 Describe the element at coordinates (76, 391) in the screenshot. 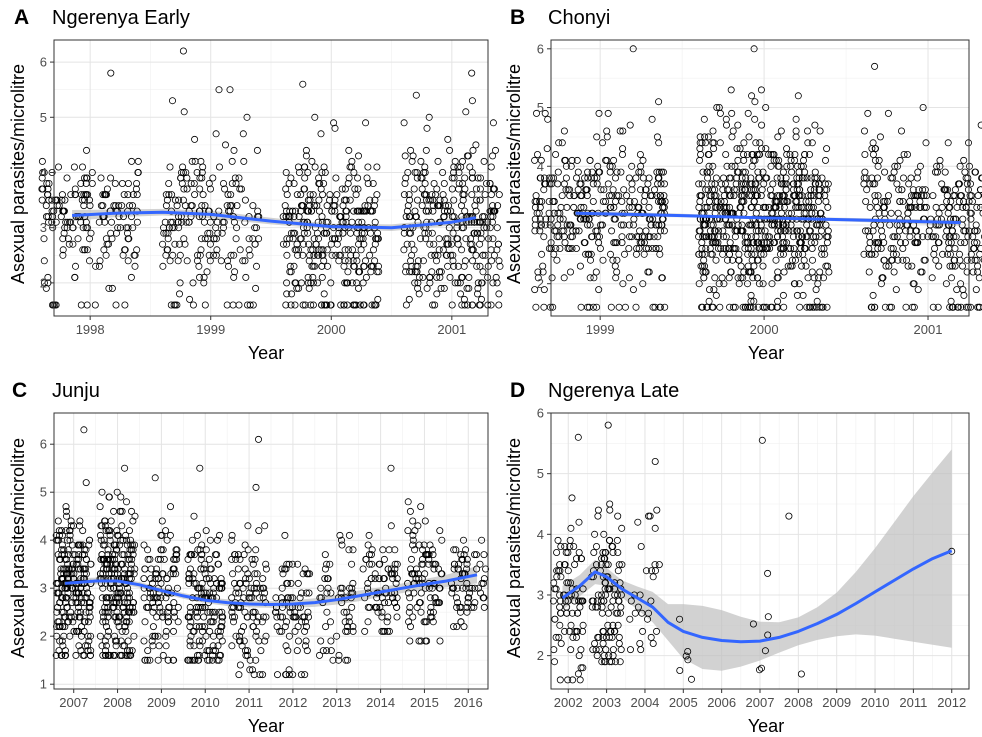

I see `panel-title-c: Junju` at that location.